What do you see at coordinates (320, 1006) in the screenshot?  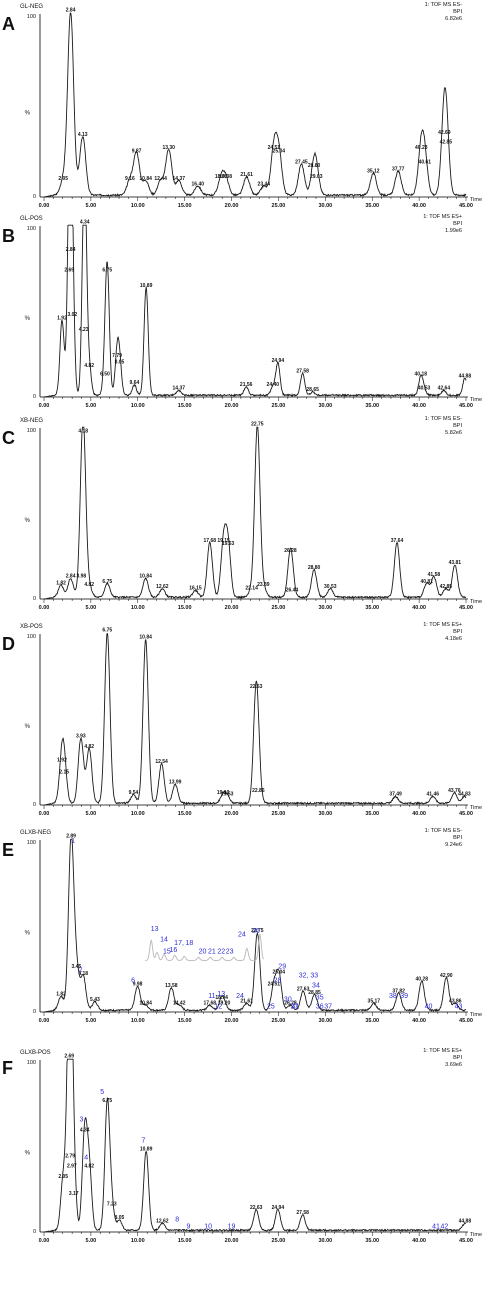 I see `compound-number: 36` at bounding box center [320, 1006].